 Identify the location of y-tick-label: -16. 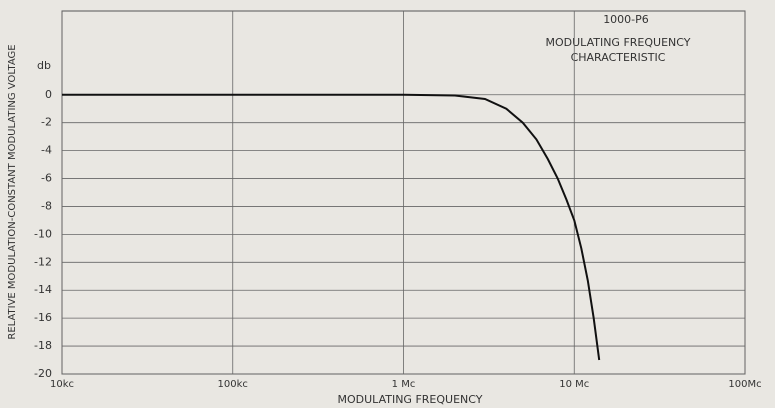
(43, 317).